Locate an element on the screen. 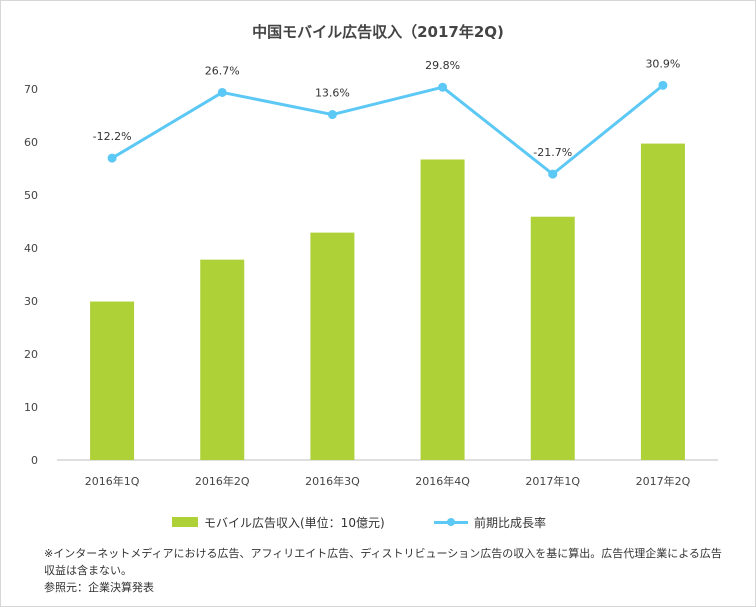 The height and width of the screenshot is (607, 756). y-tick-label: 30 is located at coordinates (31, 301).